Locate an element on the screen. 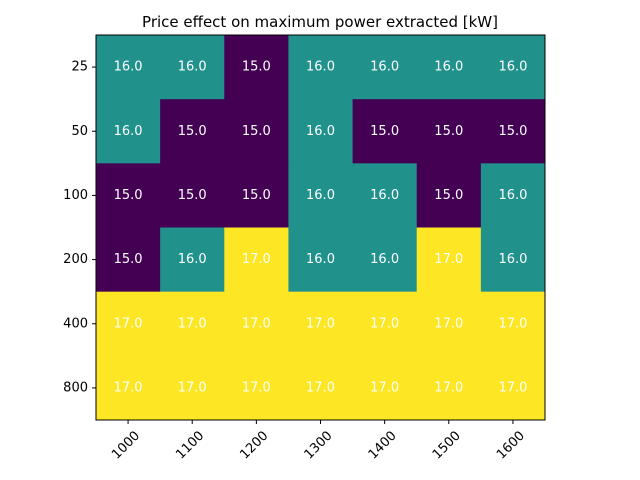 This screenshot has height=480, width=640. x-tick-label: 1400 is located at coordinates (383, 445).